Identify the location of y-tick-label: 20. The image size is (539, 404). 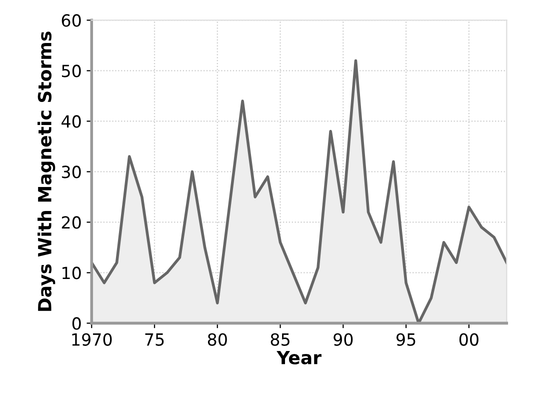
(71, 222).